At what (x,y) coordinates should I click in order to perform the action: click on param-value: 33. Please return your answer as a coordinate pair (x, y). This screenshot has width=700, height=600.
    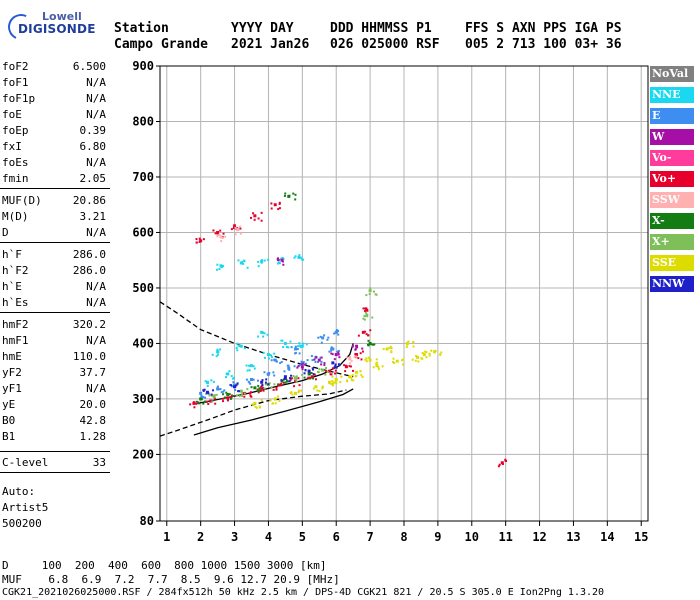
    Looking at the image, I should click on (99, 462).